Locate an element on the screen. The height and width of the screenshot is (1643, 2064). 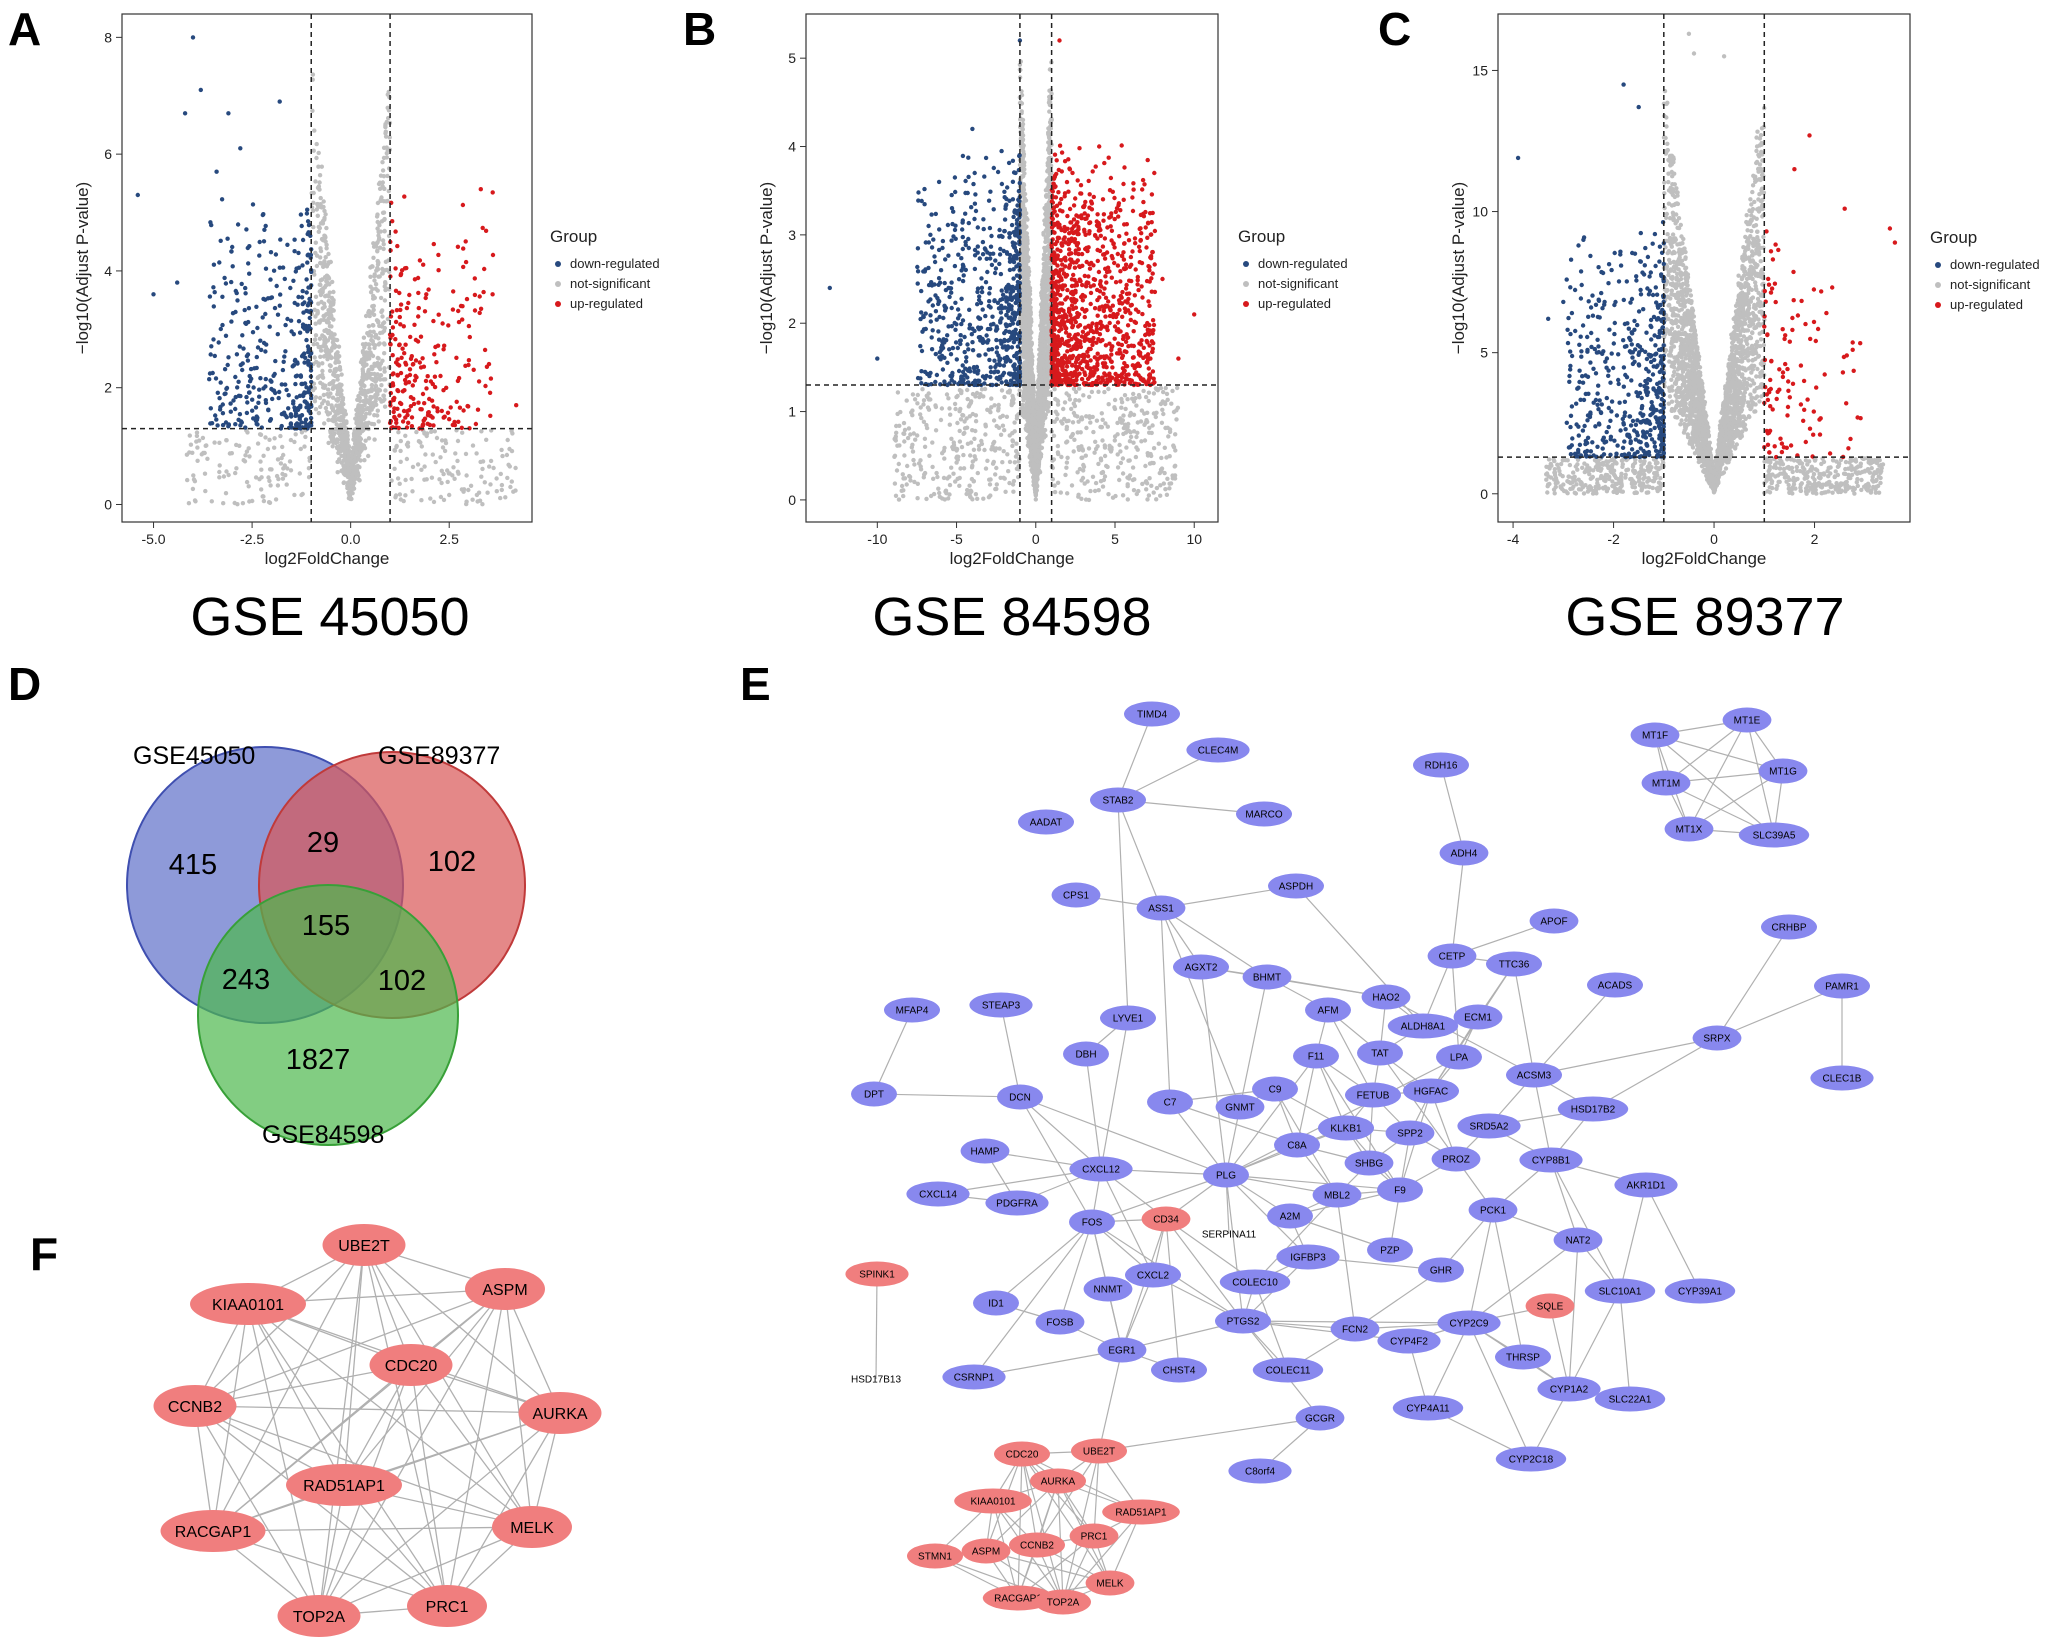
point-outlier is located at coordinates (177, 282).